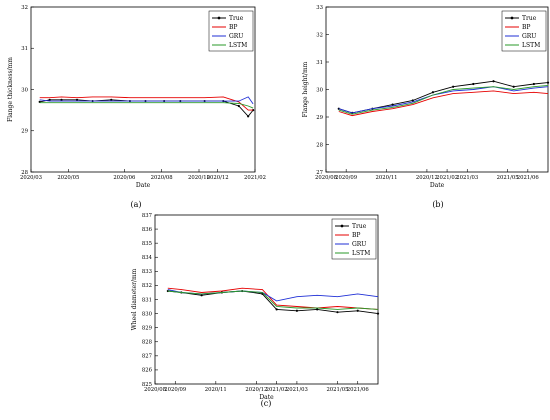  Describe the element at coordinates (147, 244) in the screenshot. I see `y-tick-label: 835` at that location.